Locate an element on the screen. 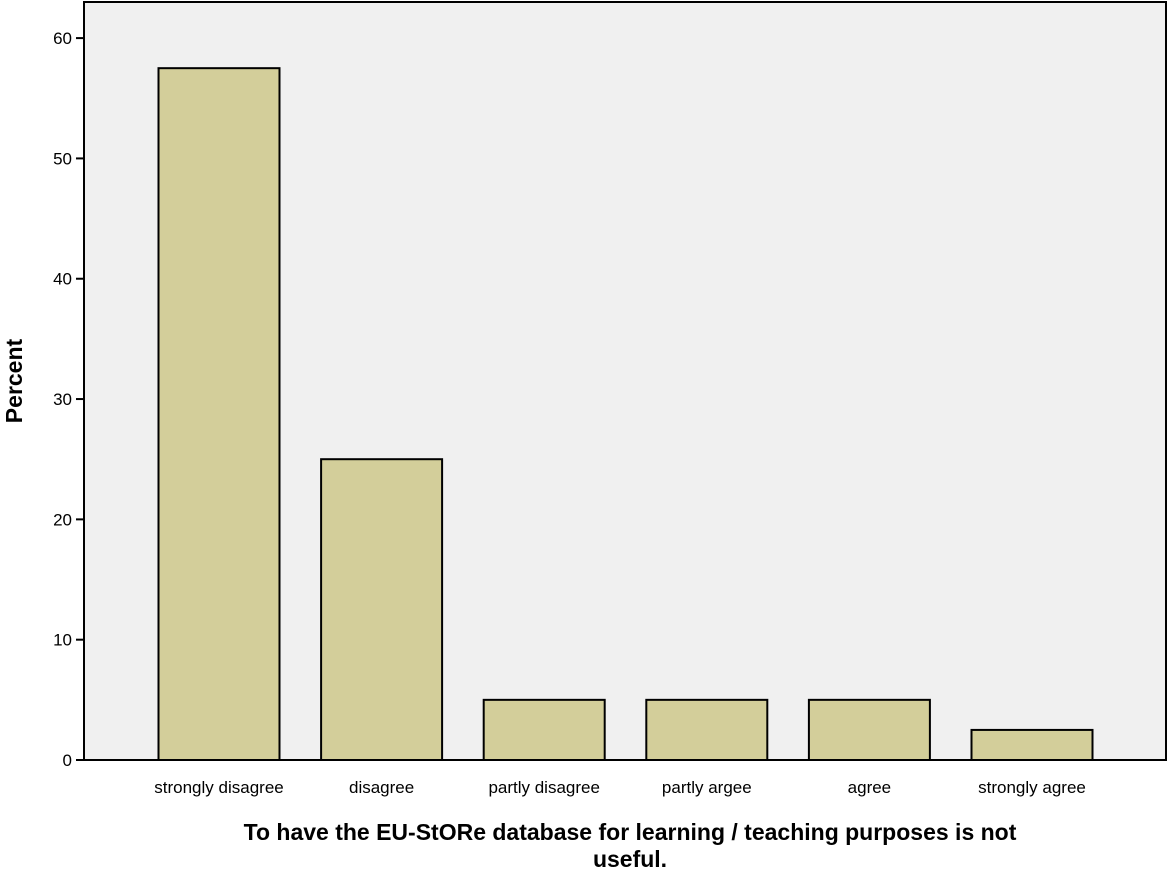 The width and height of the screenshot is (1169, 876). y-tick-label: 0 is located at coordinates (67, 760).